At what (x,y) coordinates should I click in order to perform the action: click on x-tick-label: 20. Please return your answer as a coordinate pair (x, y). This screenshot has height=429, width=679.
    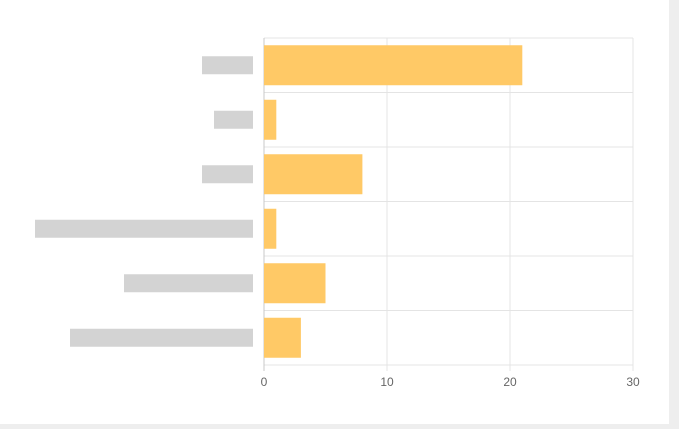
    Looking at the image, I should click on (510, 382).